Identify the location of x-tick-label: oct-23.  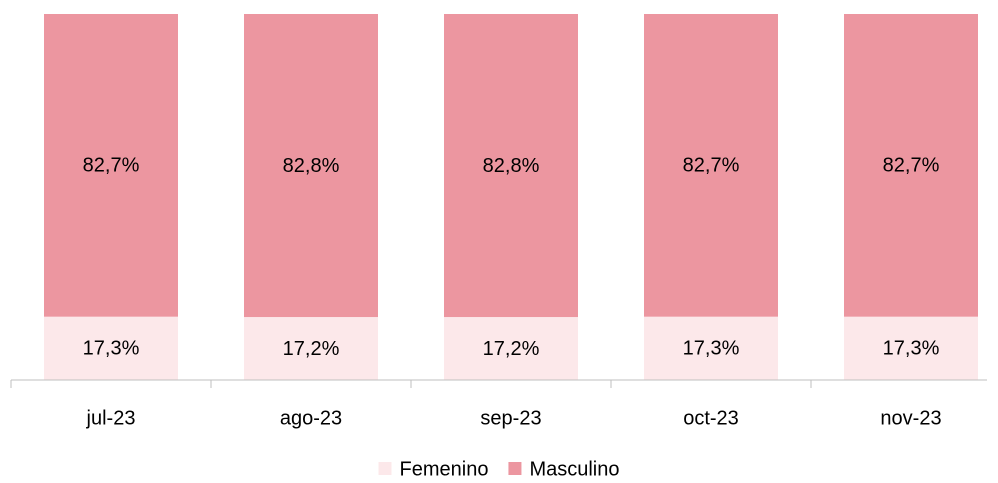
(711, 418).